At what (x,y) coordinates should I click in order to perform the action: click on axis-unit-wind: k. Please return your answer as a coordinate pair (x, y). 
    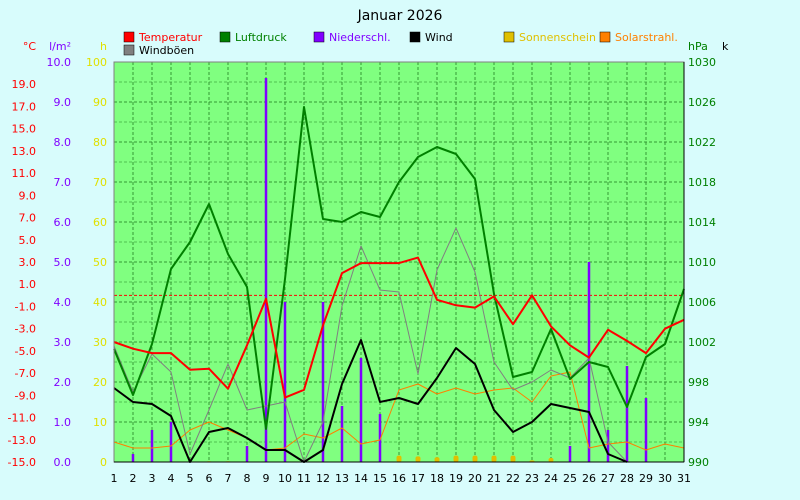
    Looking at the image, I should click on (725, 46).